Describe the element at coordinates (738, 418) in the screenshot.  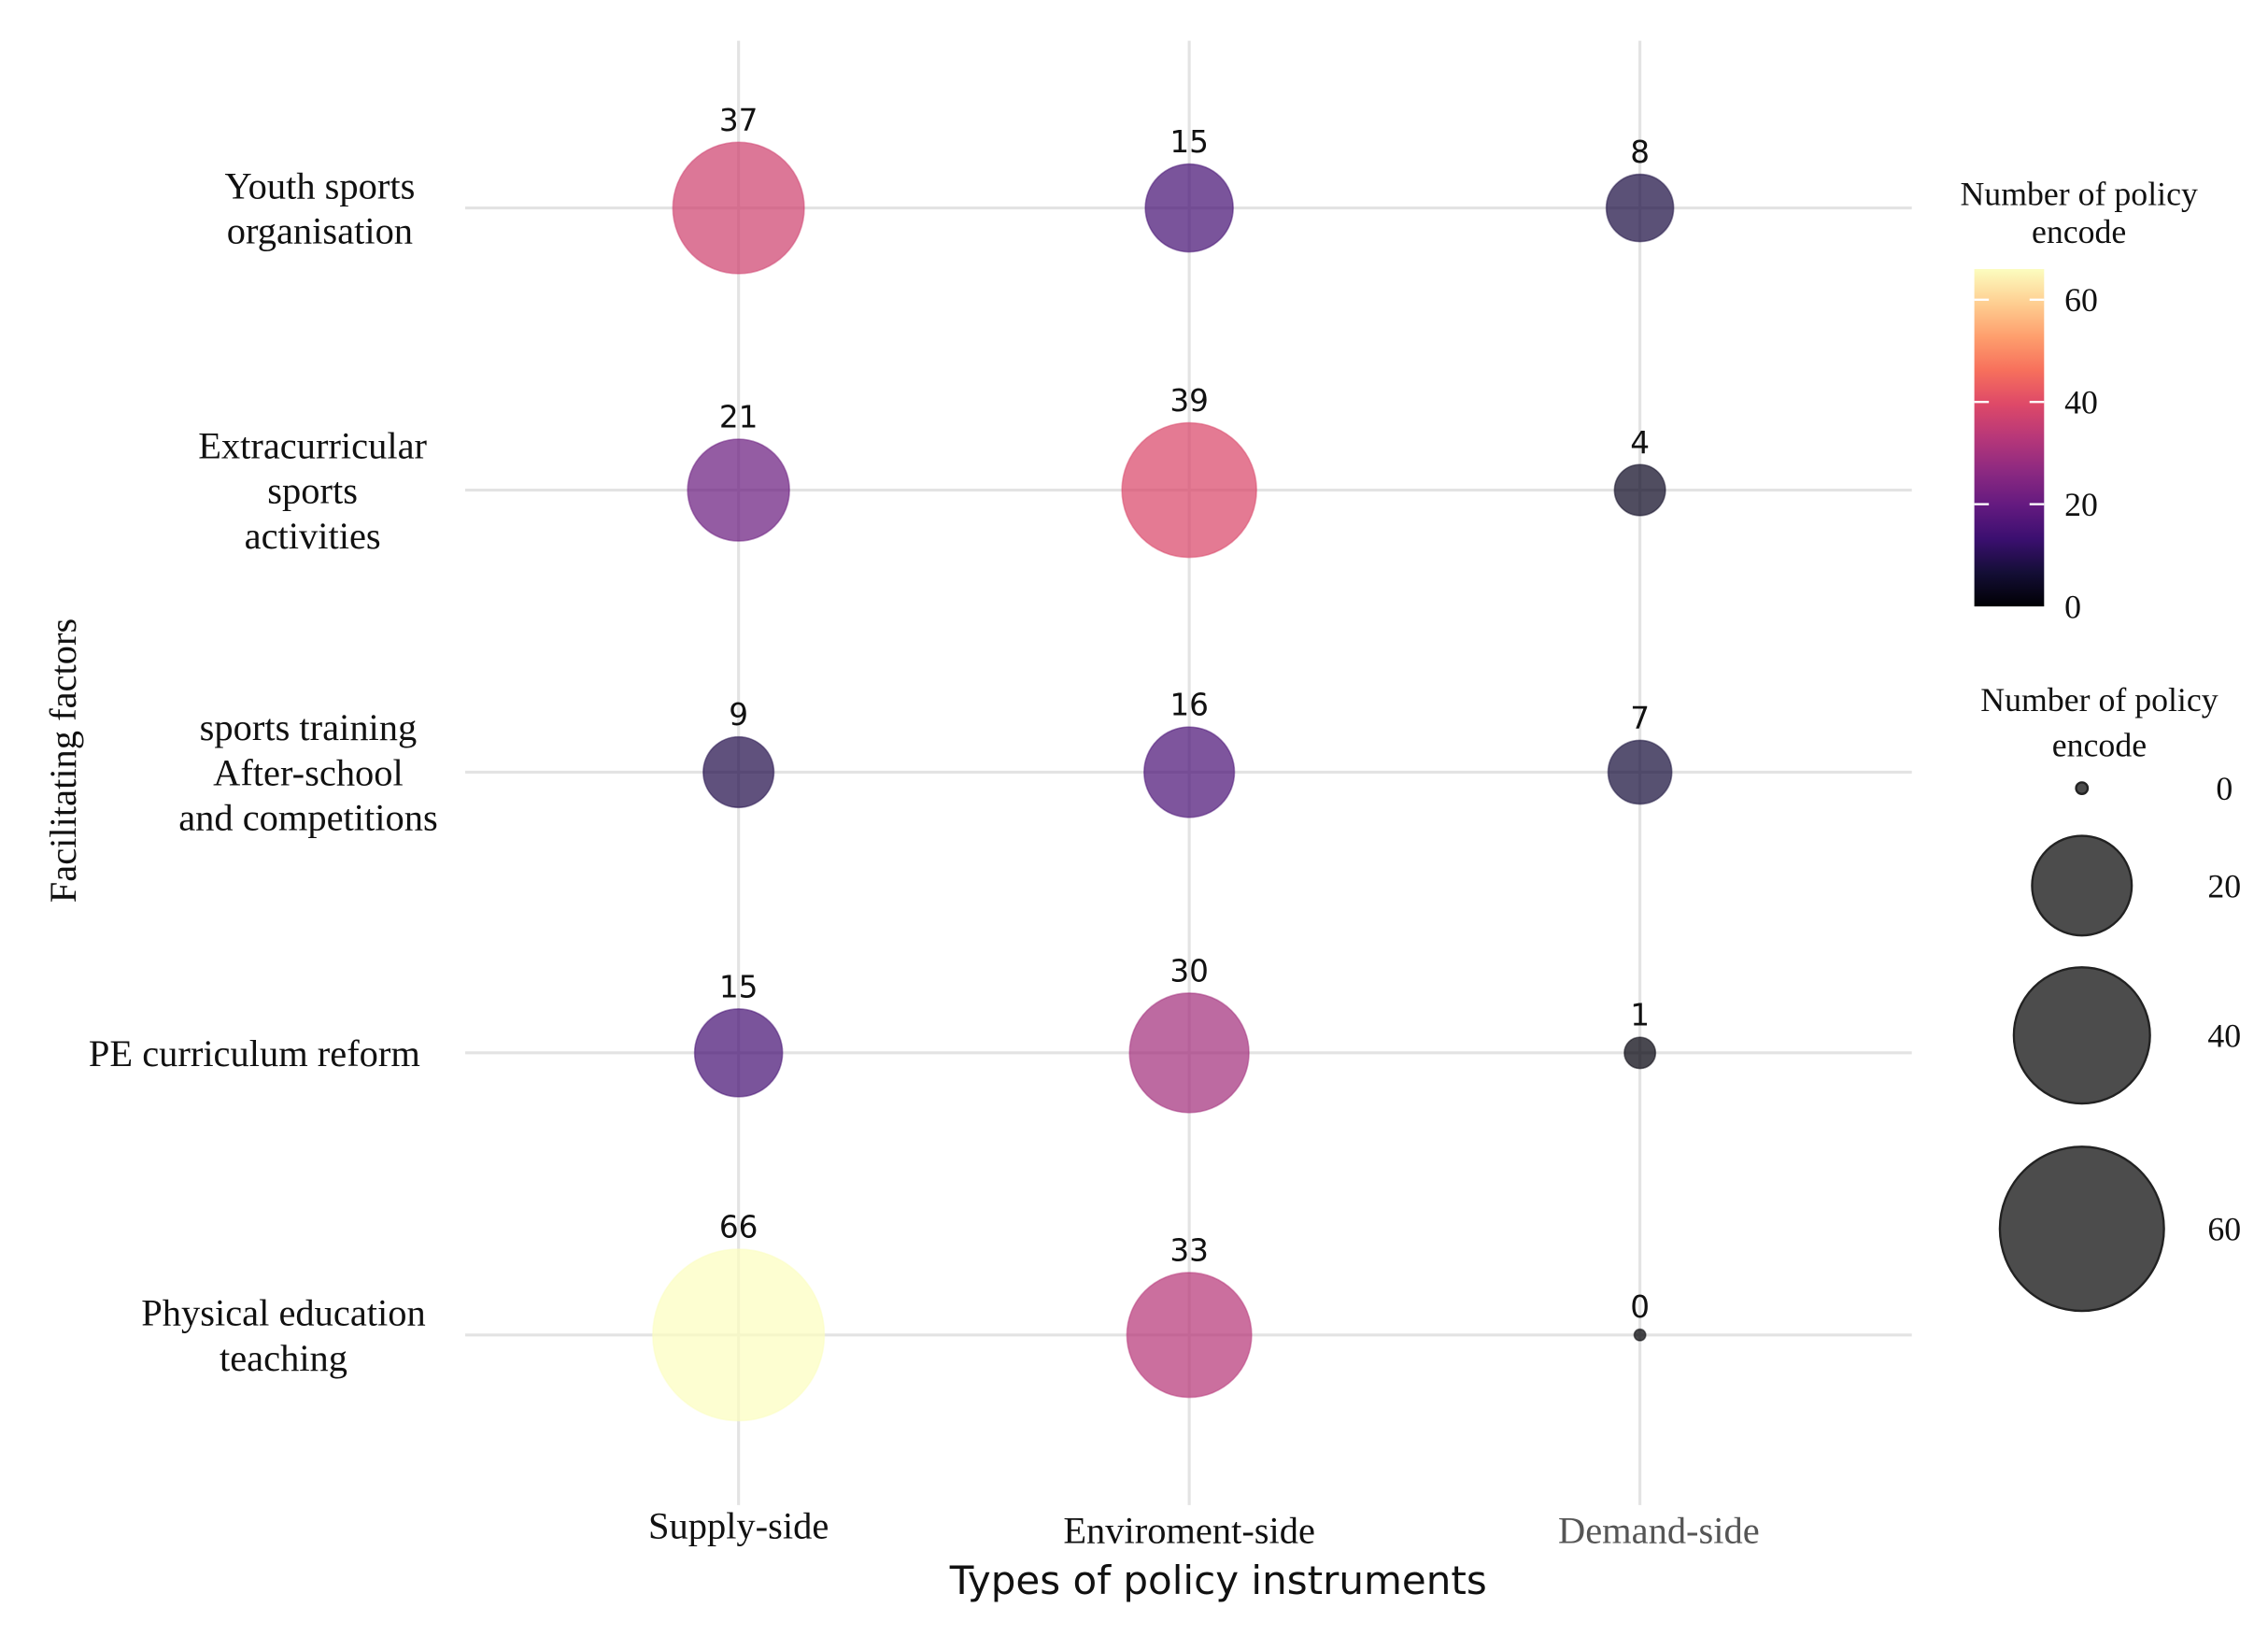
I see `data-label: 21` at that location.